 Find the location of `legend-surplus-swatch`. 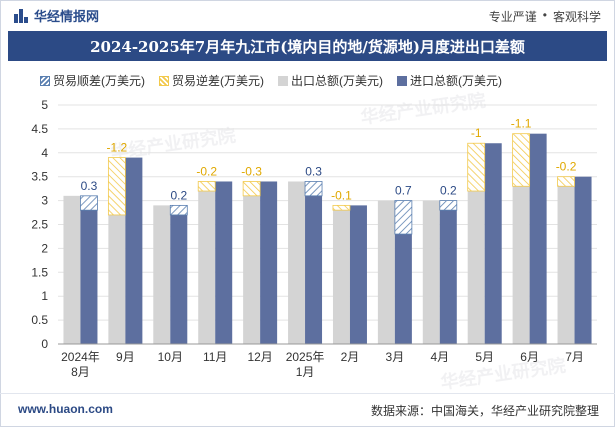

legend-surplus-swatch is located at coordinates (45, 80).